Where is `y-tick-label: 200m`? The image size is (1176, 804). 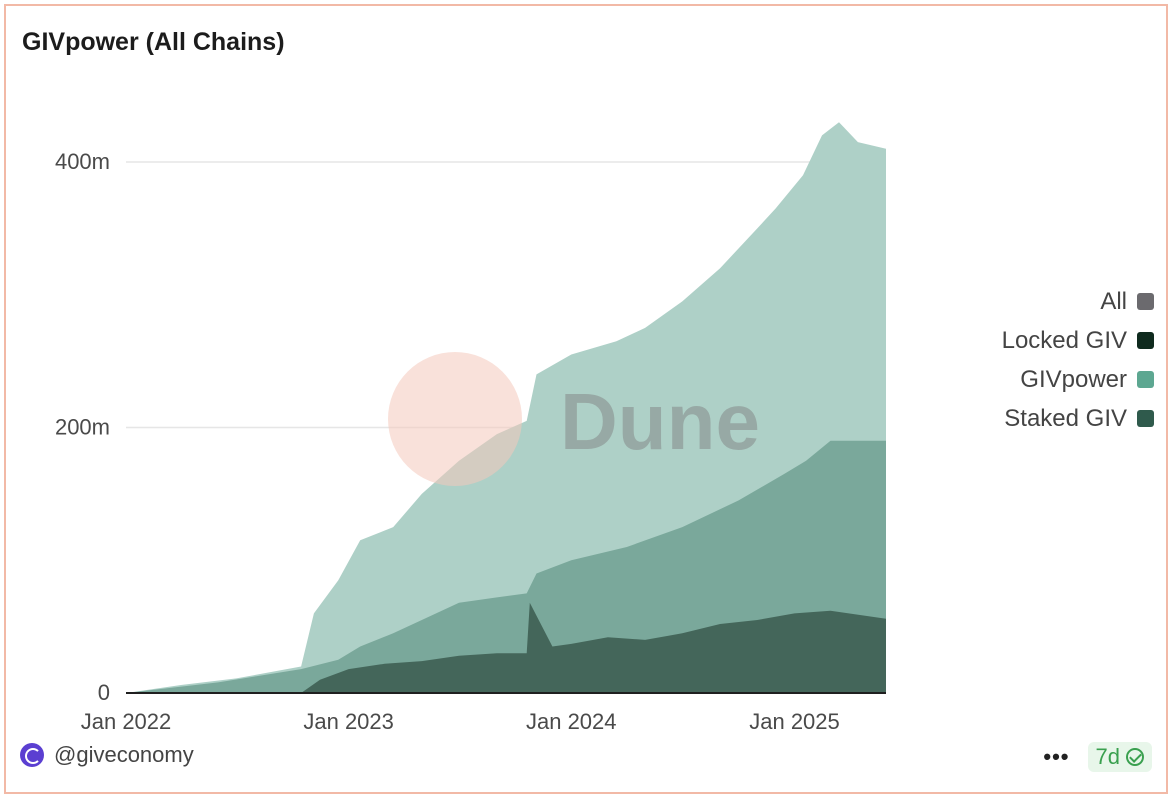
y-tick-label: 200m is located at coordinates (82, 427).